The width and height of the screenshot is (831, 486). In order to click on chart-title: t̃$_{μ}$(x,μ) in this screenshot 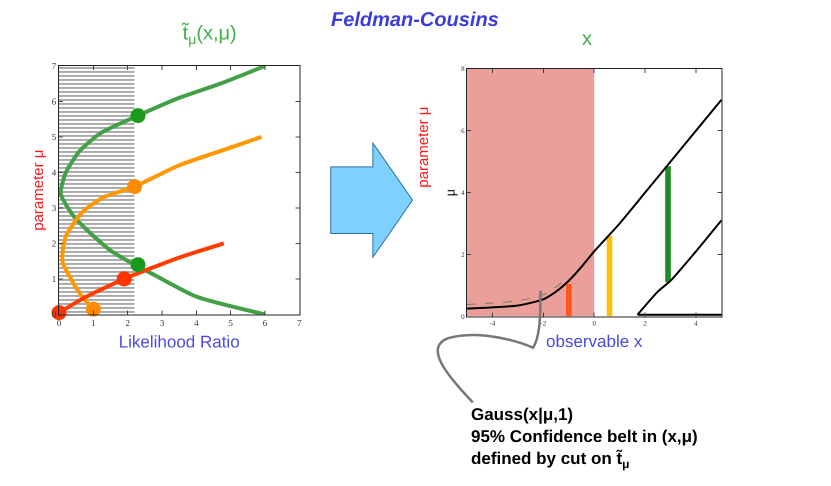, I will do `click(209, 34)`.